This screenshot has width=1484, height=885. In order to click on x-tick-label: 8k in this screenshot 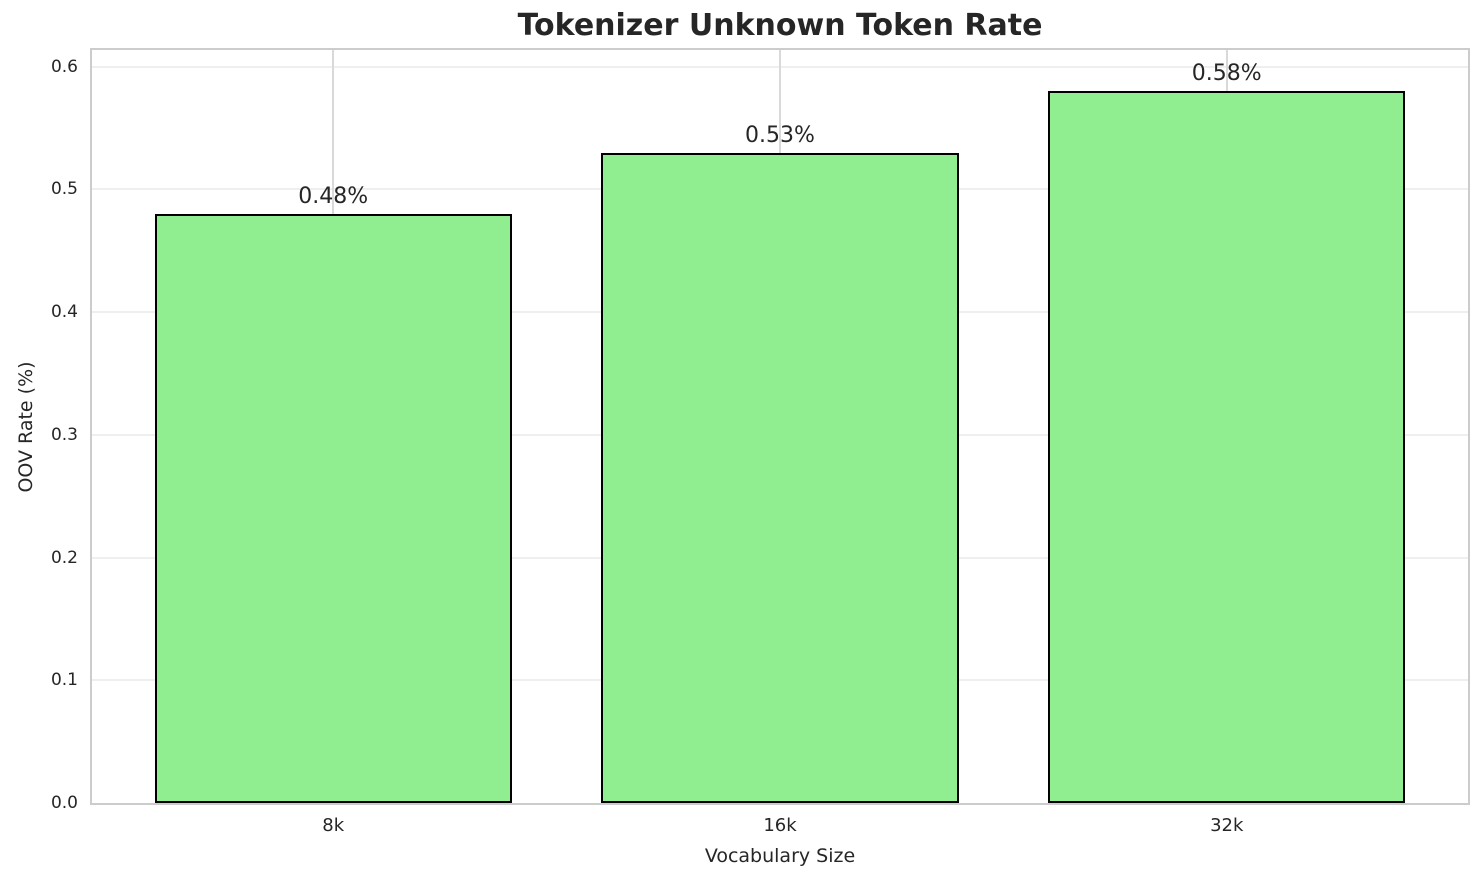, I will do `click(333, 825)`.